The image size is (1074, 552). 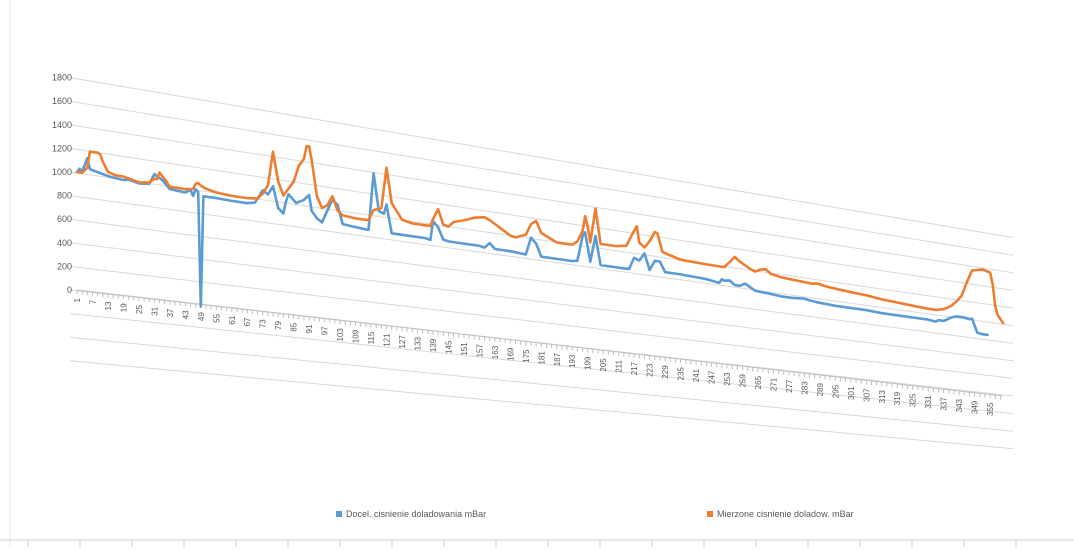 I want to click on x-tick-label: 211, so click(x=619, y=365).